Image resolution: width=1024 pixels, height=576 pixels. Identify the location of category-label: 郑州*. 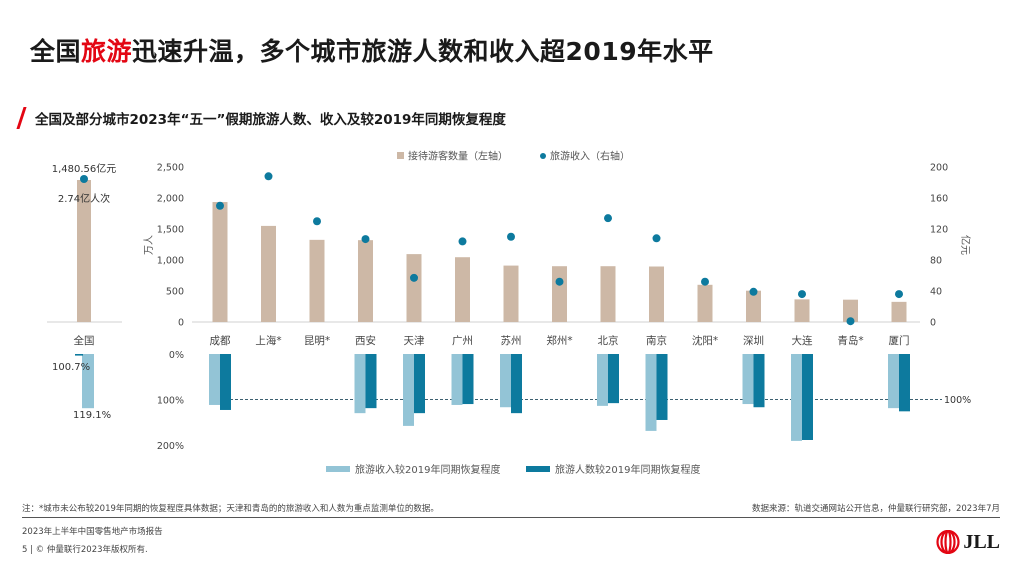
(559, 340).